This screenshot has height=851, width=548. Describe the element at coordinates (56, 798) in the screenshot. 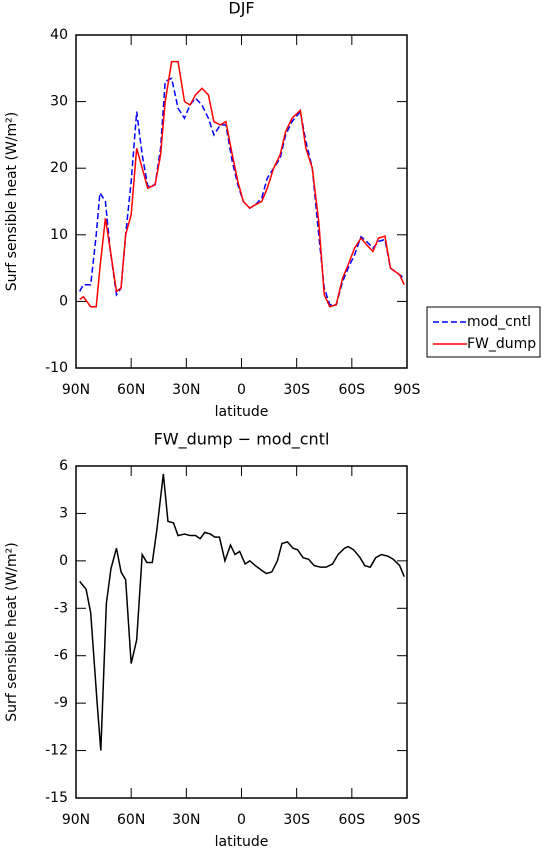

I see `y-tick-label: -15` at that location.